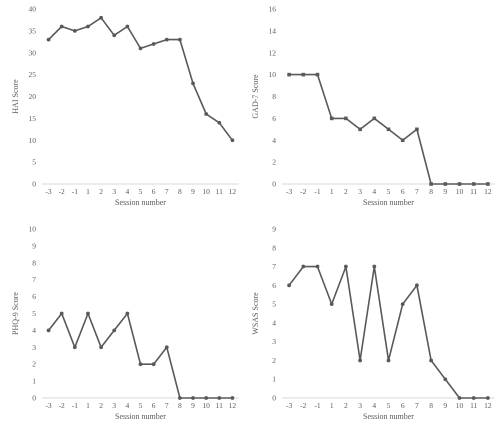  What do you see at coordinates (274, 96) in the screenshot?
I see `gad7-y-tick-label: 8` at bounding box center [274, 96].